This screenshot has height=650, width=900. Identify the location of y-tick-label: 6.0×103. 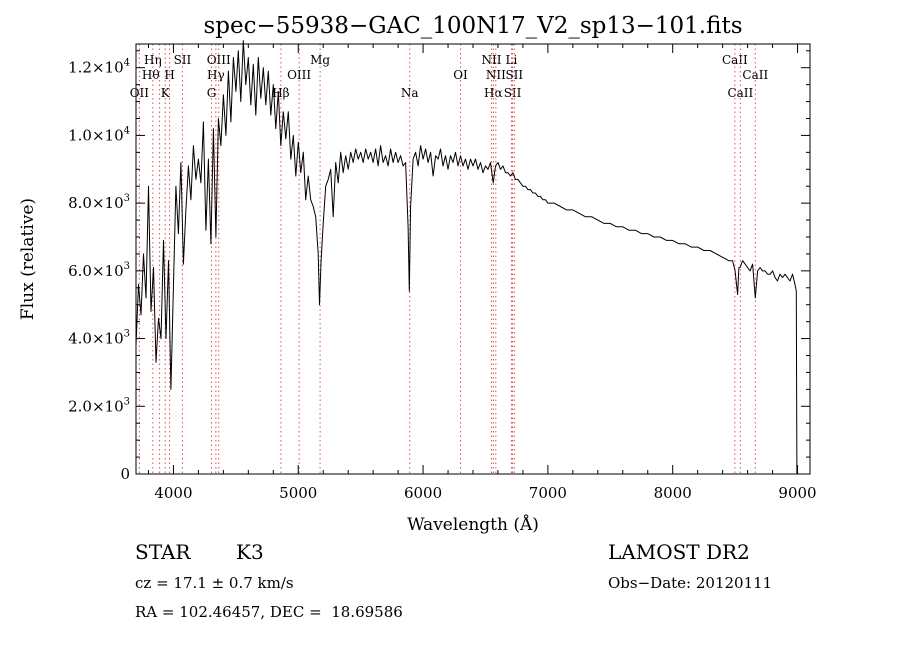
(99, 270).